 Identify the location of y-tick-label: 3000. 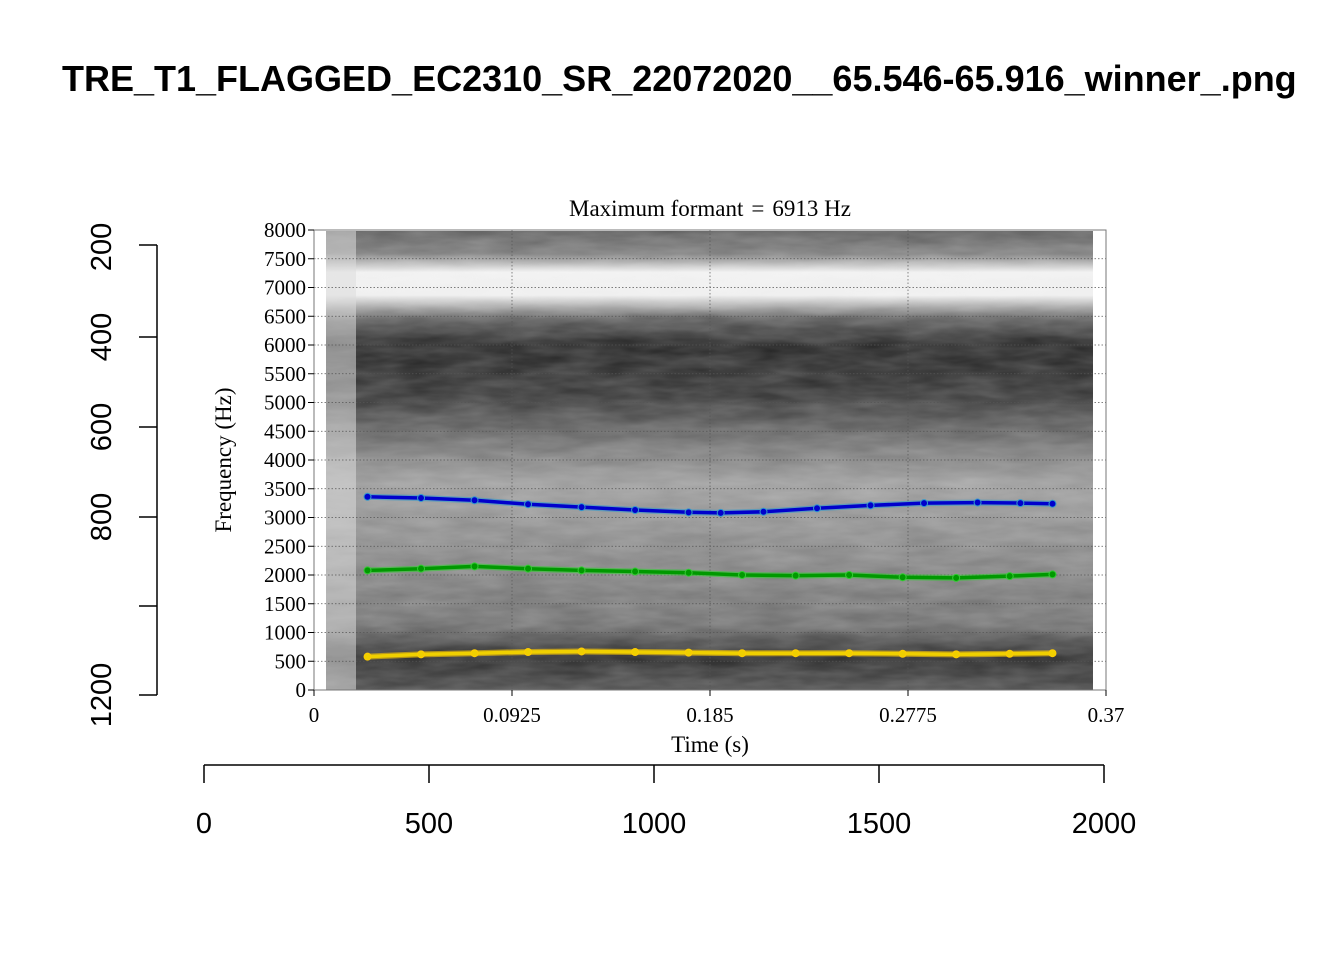
(285, 518).